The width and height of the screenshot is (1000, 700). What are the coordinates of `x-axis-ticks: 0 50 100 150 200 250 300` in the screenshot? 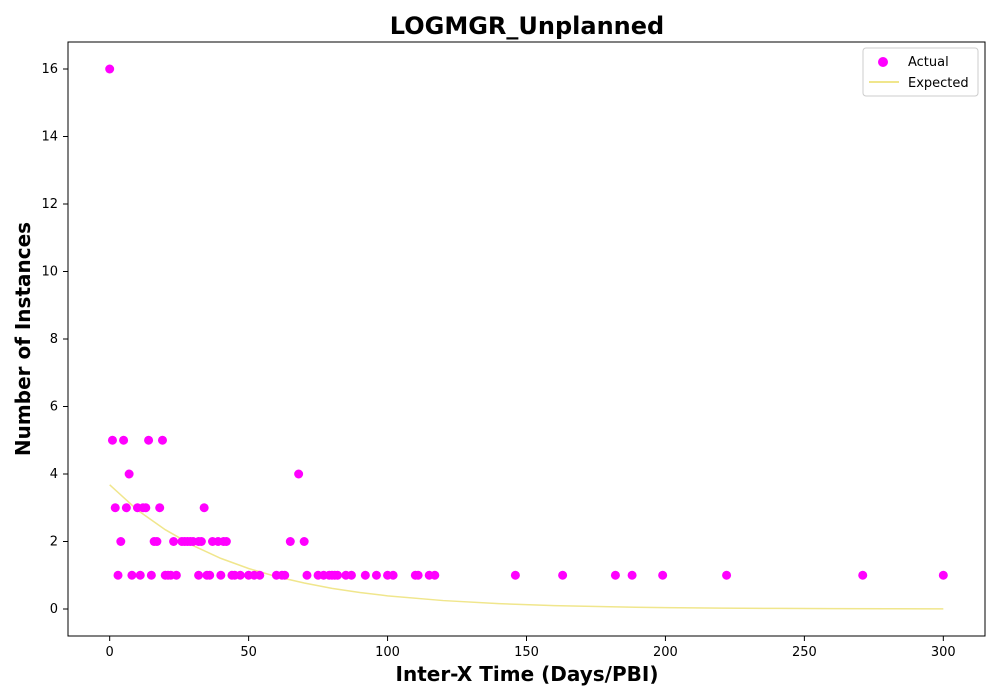 It's located at (531, 648).